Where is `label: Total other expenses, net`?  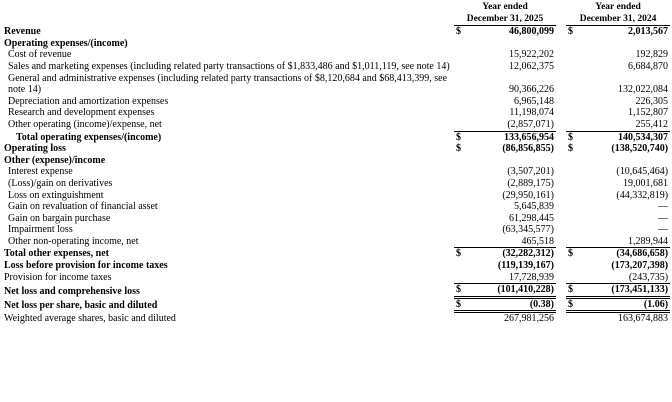 label: Total other expenses, net is located at coordinates (56, 254).